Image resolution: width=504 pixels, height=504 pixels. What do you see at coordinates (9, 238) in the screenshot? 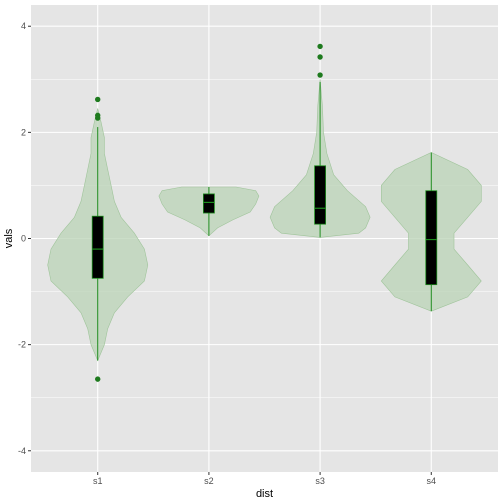
I see `y-axis-title: vals` at bounding box center [9, 238].